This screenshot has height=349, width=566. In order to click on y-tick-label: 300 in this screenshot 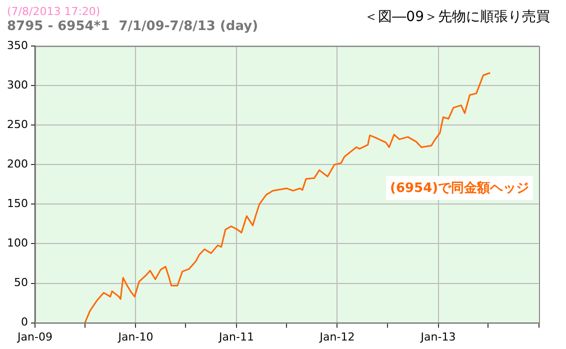, I will do `click(17, 85)`.